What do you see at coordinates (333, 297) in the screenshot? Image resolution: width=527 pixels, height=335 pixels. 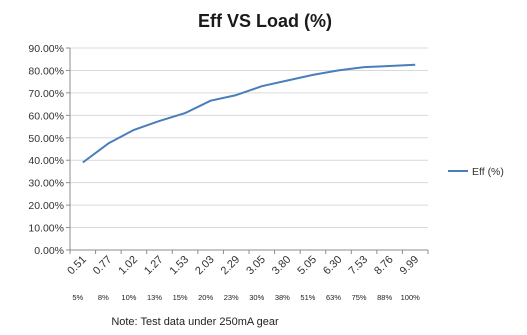 I see `load-percent-label: 63%` at bounding box center [333, 297].